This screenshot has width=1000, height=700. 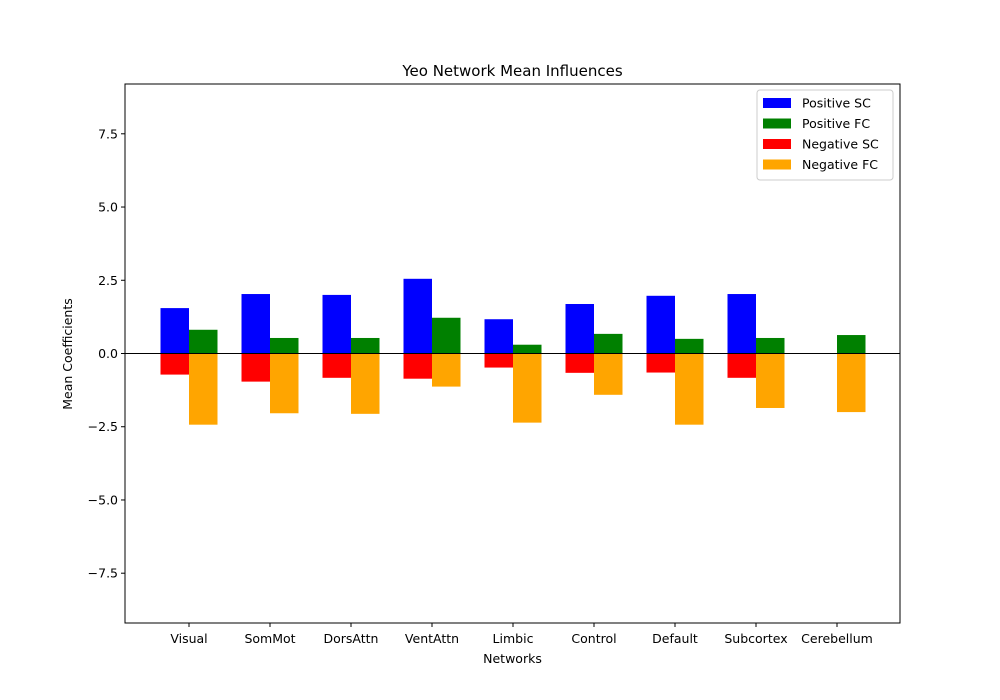 What do you see at coordinates (579, 328) in the screenshot?
I see `bar-positive-sc-control` at bounding box center [579, 328].